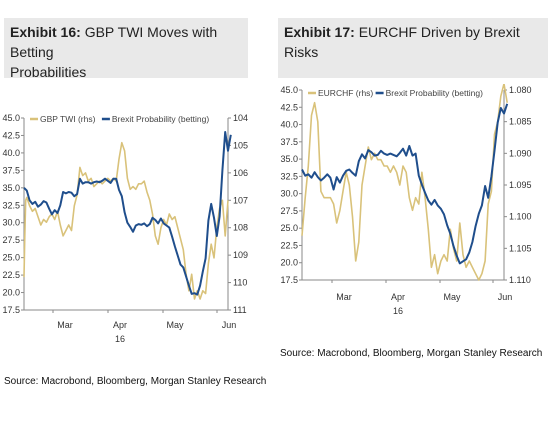 The width and height of the screenshot is (554, 422). I want to click on exhibit-16-title-line2: Probabilities, so click(48, 72).